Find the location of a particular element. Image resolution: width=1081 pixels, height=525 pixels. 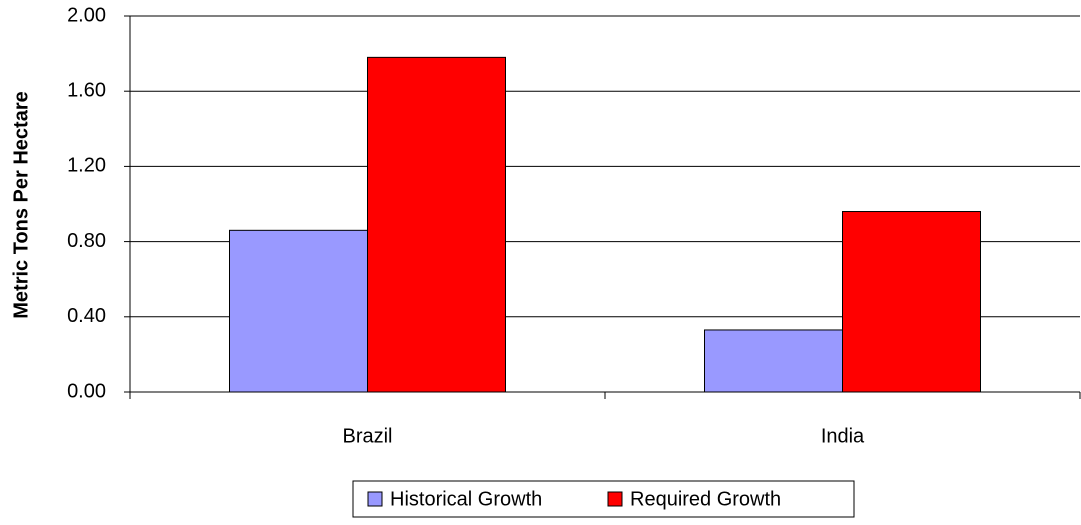

legend-label: Required Growth is located at coordinates (705, 499).